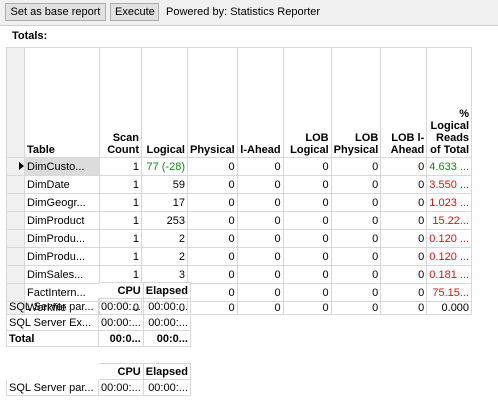 Image resolution: width=498 pixels, height=406 pixels. Describe the element at coordinates (449, 308) in the screenshot. I see `pct-logical-cell: 0.000` at that location.